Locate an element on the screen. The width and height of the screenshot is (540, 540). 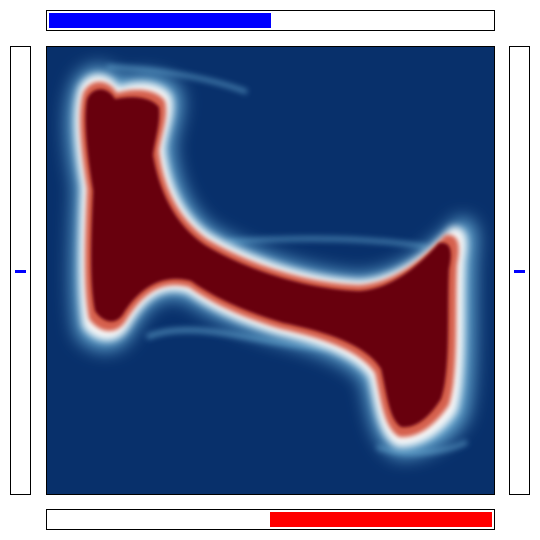
top-progress-bar is located at coordinates (270, 20).